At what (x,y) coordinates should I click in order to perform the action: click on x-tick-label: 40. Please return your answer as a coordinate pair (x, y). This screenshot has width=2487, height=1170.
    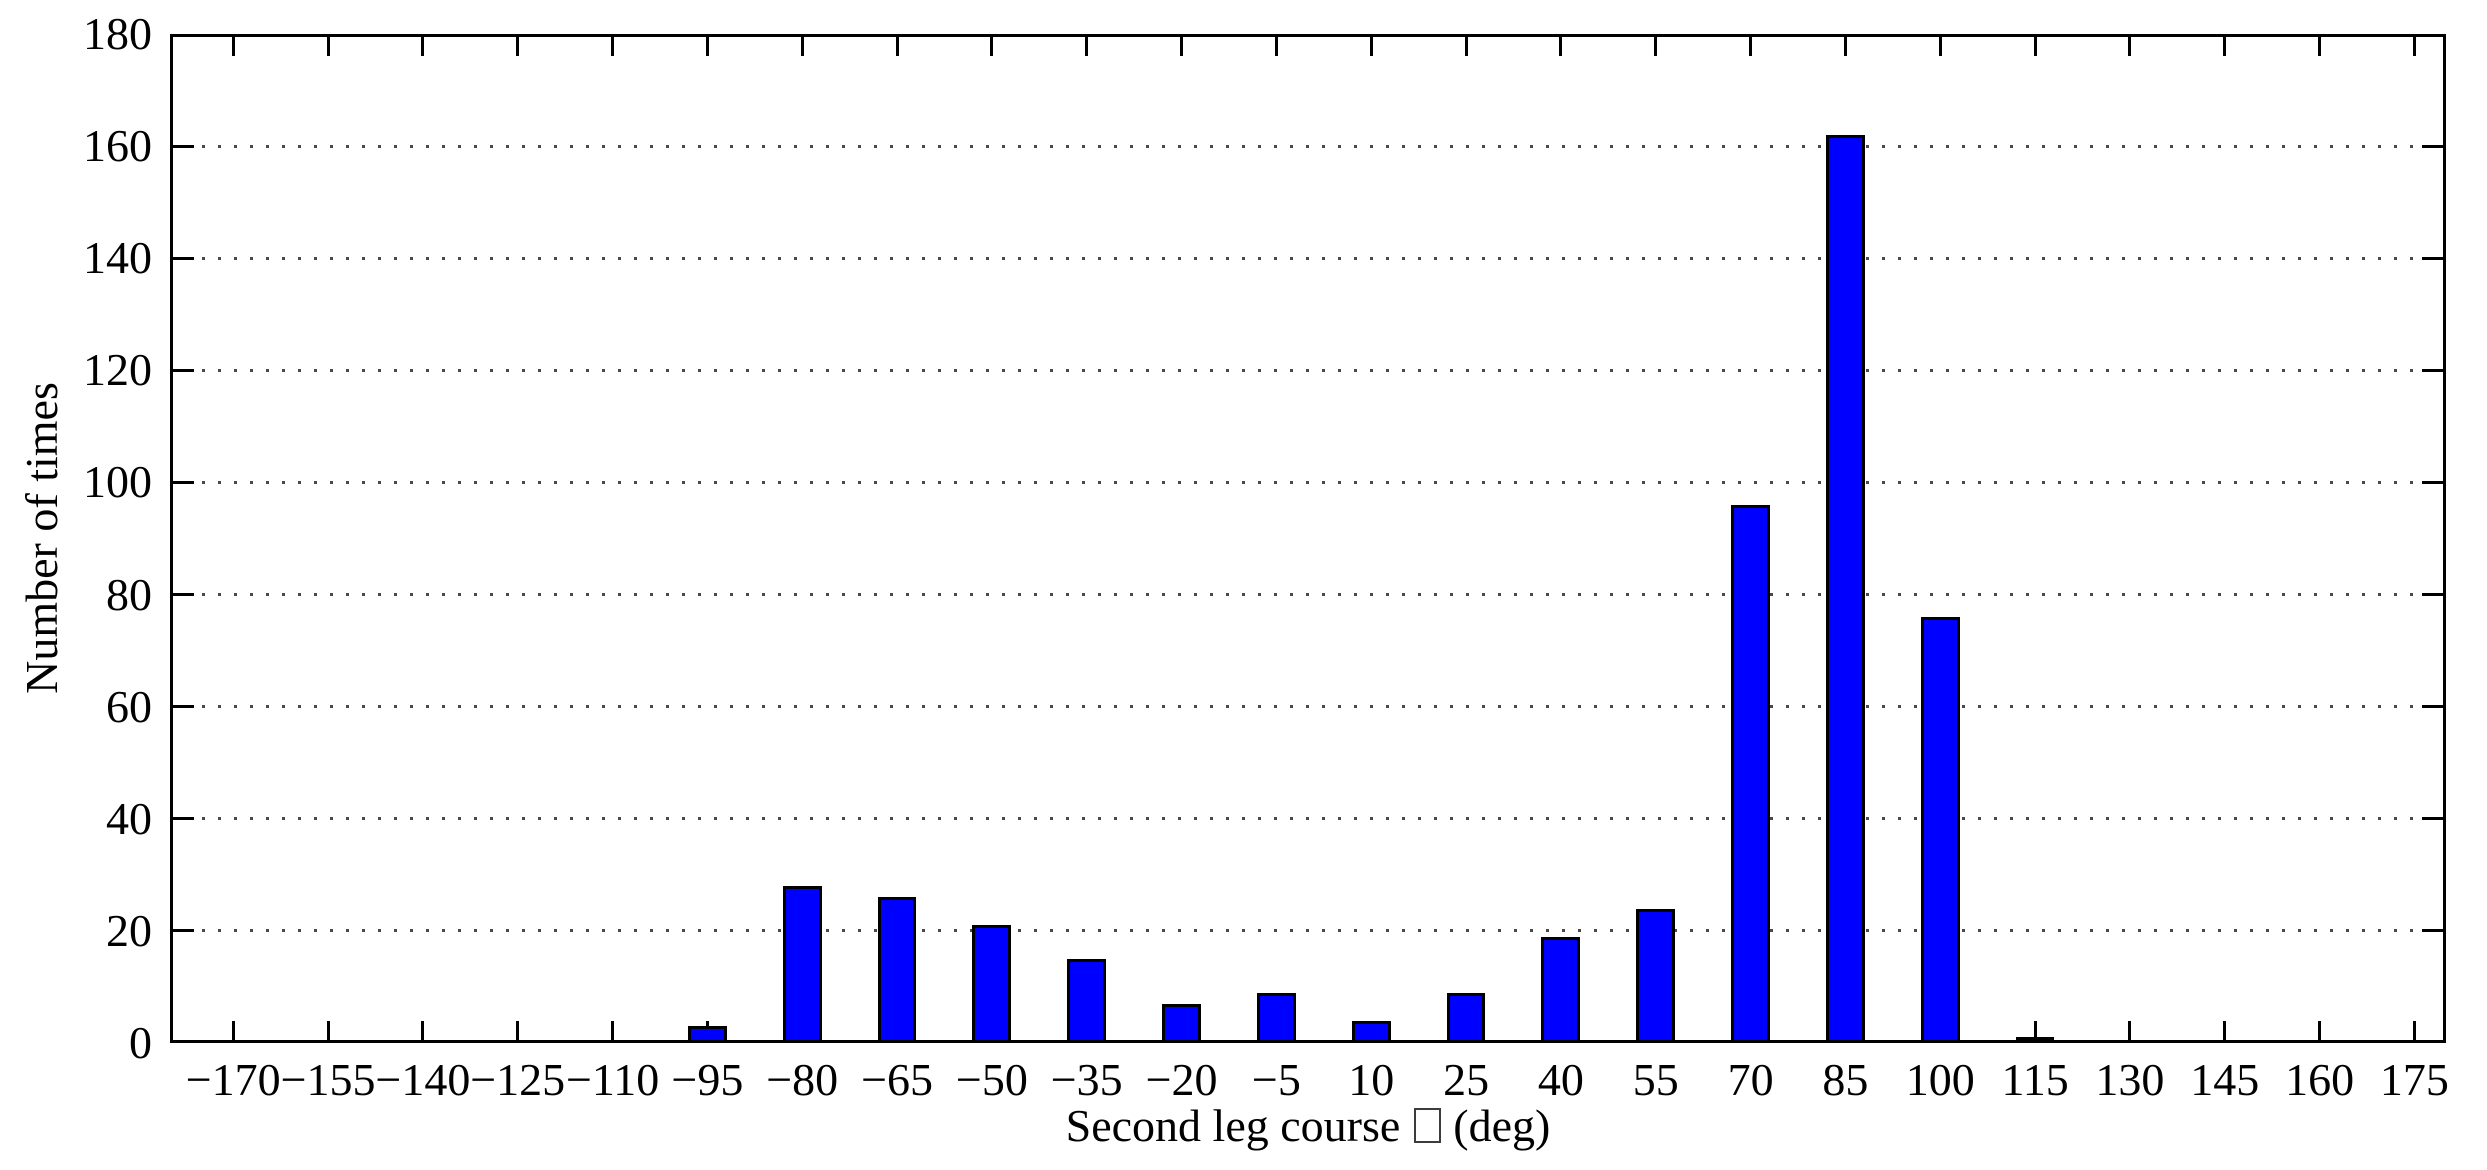
    Looking at the image, I should click on (1560, 1079).